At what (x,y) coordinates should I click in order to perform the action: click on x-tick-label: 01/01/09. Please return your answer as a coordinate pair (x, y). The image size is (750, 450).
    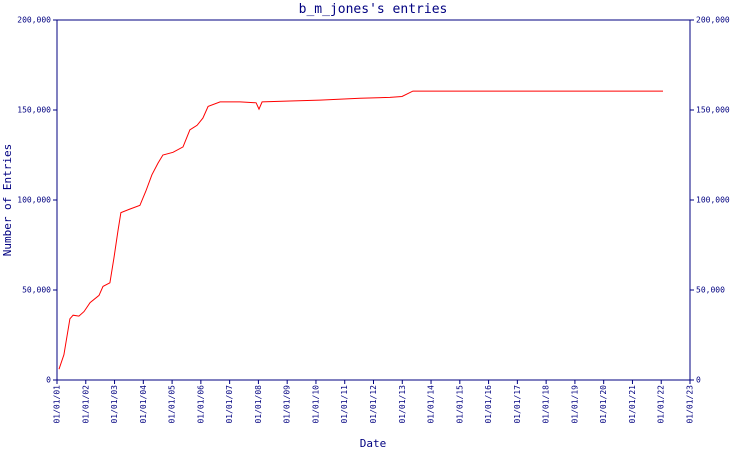
    Looking at the image, I should click on (287, 404).